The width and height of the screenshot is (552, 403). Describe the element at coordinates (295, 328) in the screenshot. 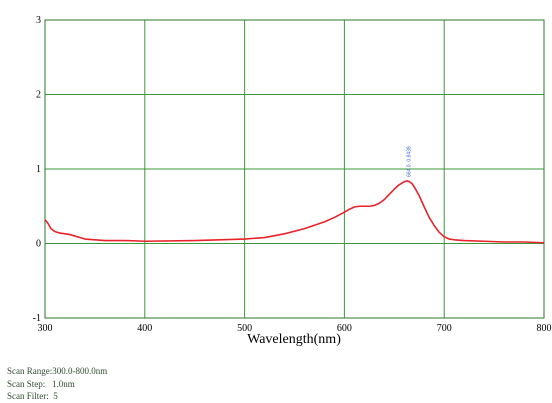

I see `x-tick-labels: 300 400 500 600 700 800` at that location.